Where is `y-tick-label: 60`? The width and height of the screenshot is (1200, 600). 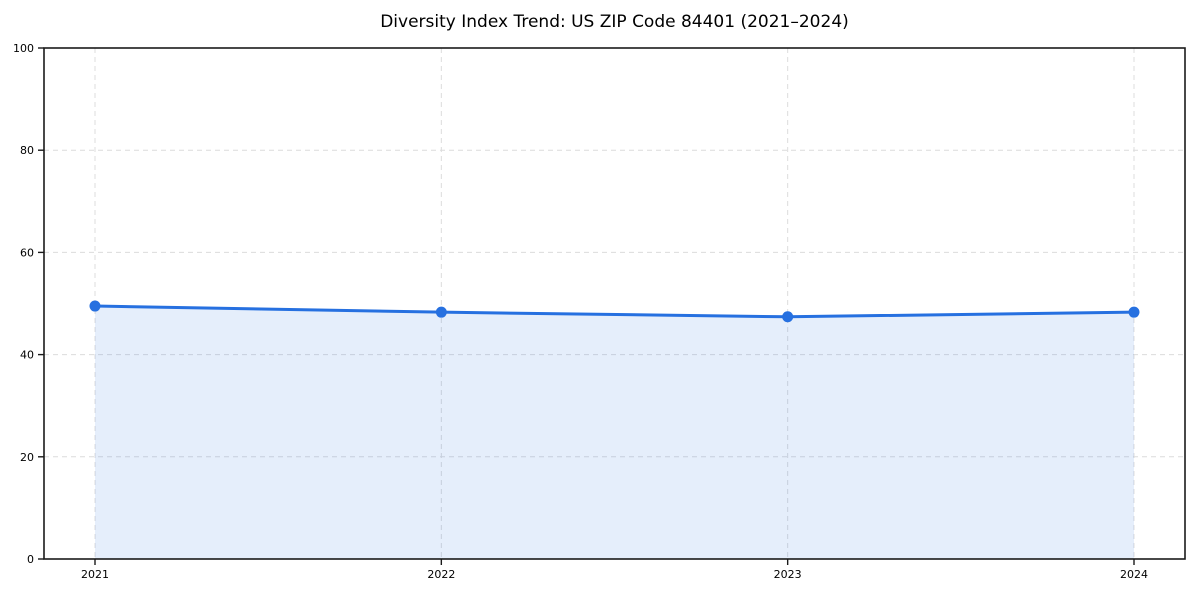
y-tick-label: 60 is located at coordinates (27, 252).